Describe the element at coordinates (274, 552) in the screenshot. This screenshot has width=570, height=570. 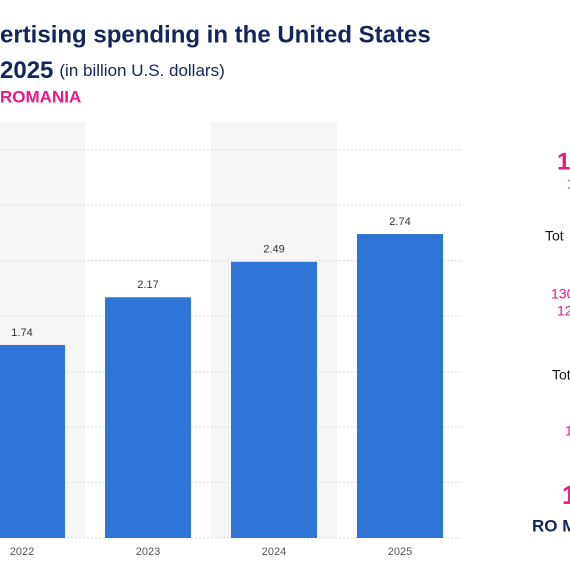
I see `x-tick-label: 2024` at that location.